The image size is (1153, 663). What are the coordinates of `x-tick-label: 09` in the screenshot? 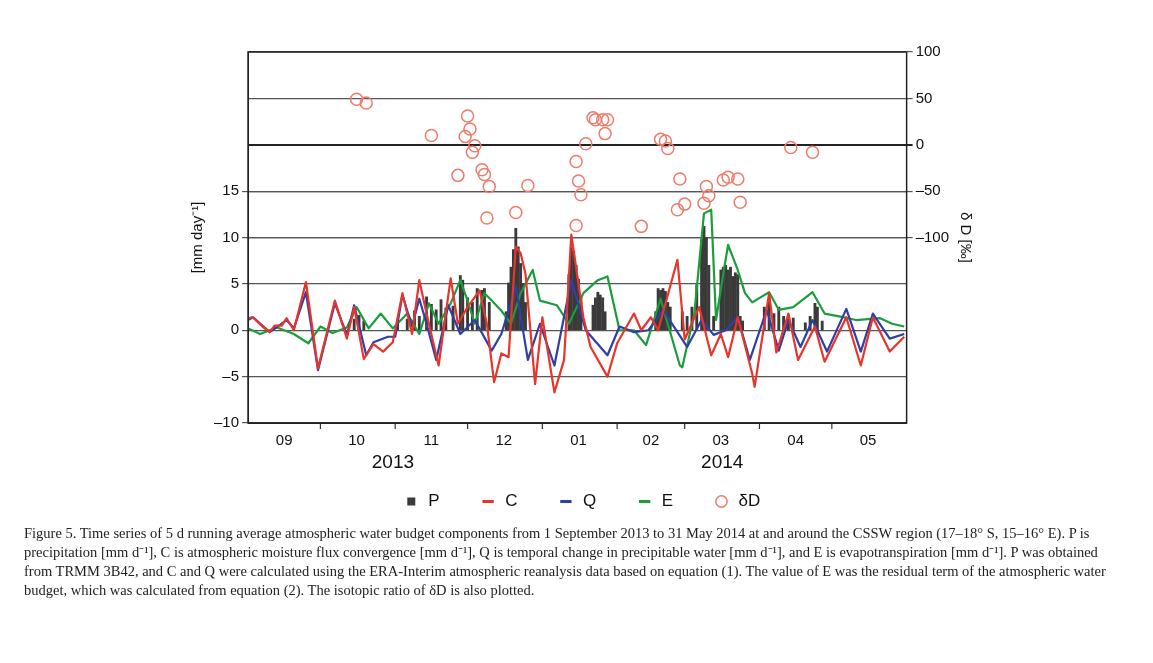 It's located at (284, 440).